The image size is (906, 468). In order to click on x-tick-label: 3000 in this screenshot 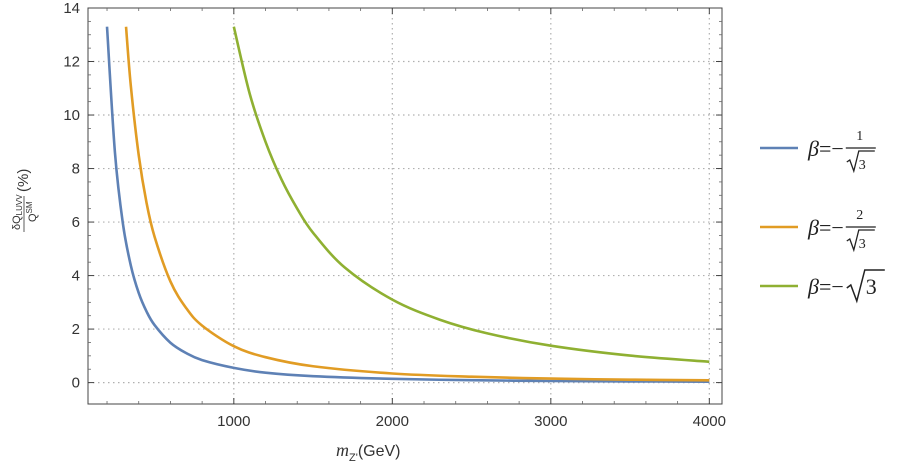, I will do `click(550, 421)`.